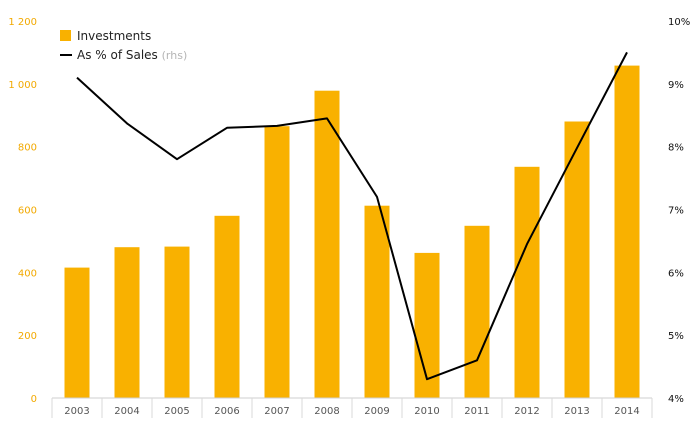  I want to click on legend-investments-label: Investments, so click(114, 36).